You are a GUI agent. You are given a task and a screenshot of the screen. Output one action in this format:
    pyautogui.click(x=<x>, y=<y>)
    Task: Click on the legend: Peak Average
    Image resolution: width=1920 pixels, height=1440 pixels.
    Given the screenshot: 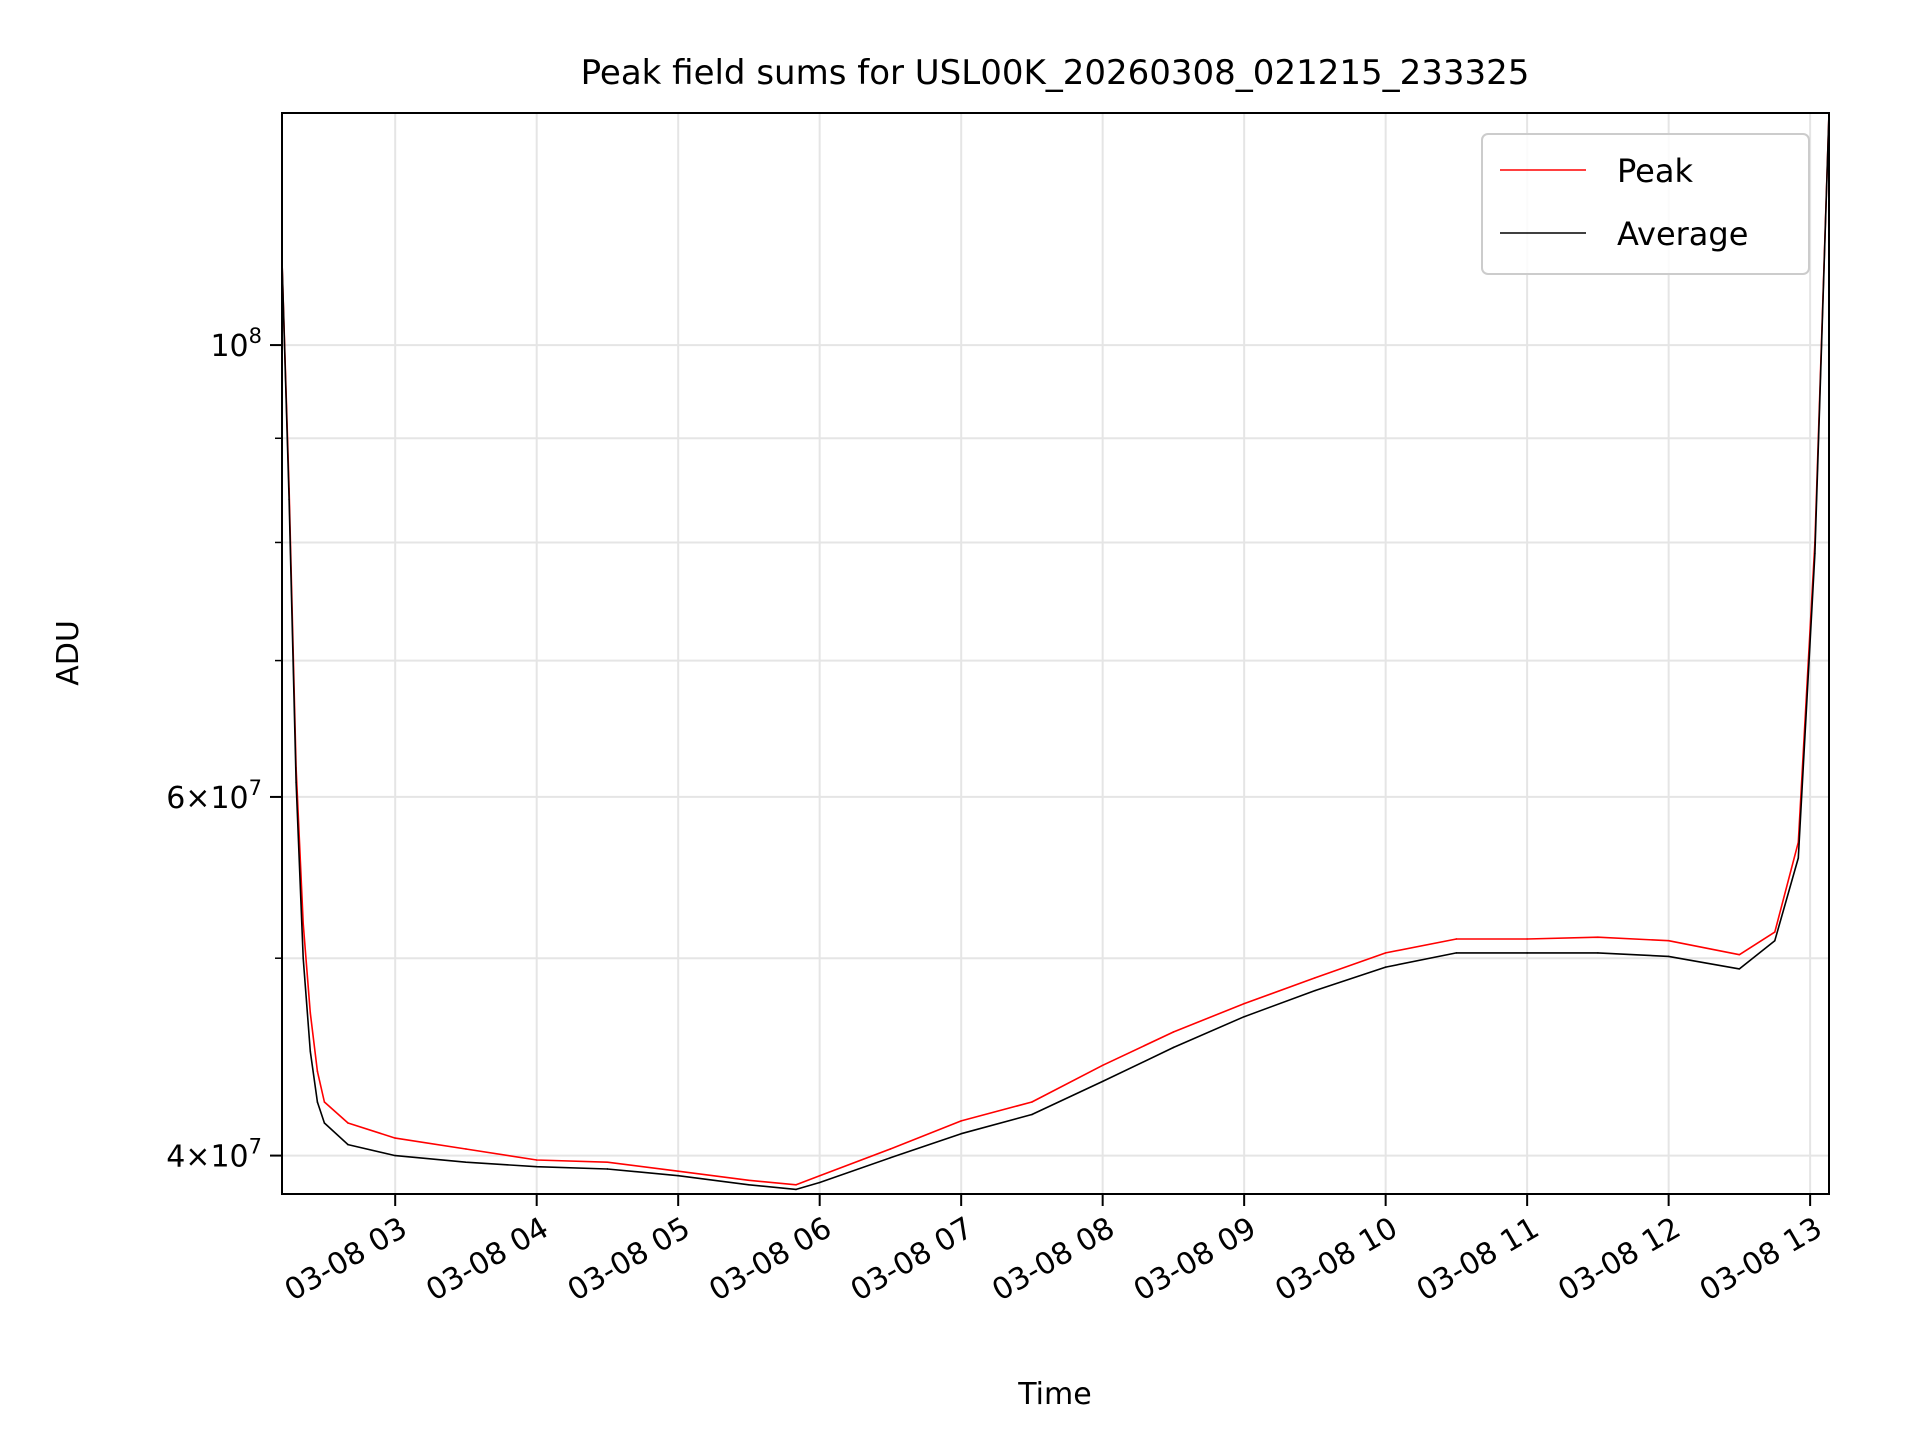 What is the action you would take?
    pyautogui.click(x=1645, y=204)
    